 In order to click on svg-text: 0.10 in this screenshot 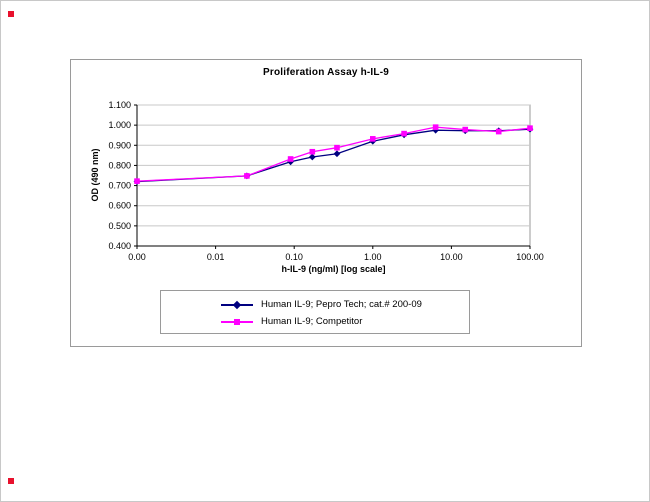, I will do `click(294, 257)`.